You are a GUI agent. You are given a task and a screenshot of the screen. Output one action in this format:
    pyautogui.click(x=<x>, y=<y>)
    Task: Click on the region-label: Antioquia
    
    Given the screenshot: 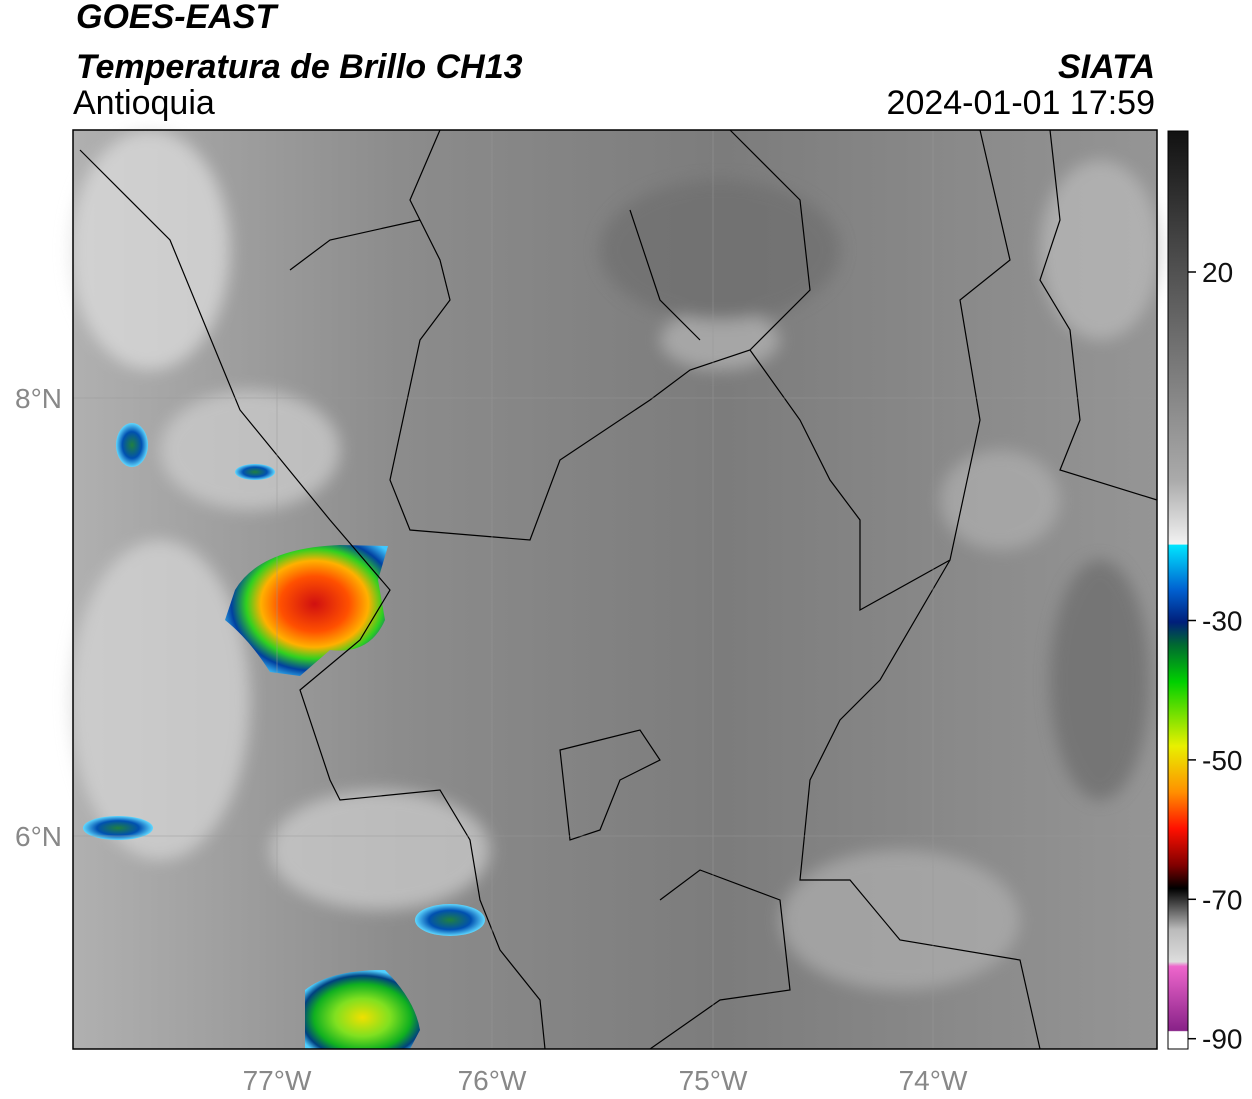 What is the action you would take?
    pyautogui.click(x=144, y=103)
    